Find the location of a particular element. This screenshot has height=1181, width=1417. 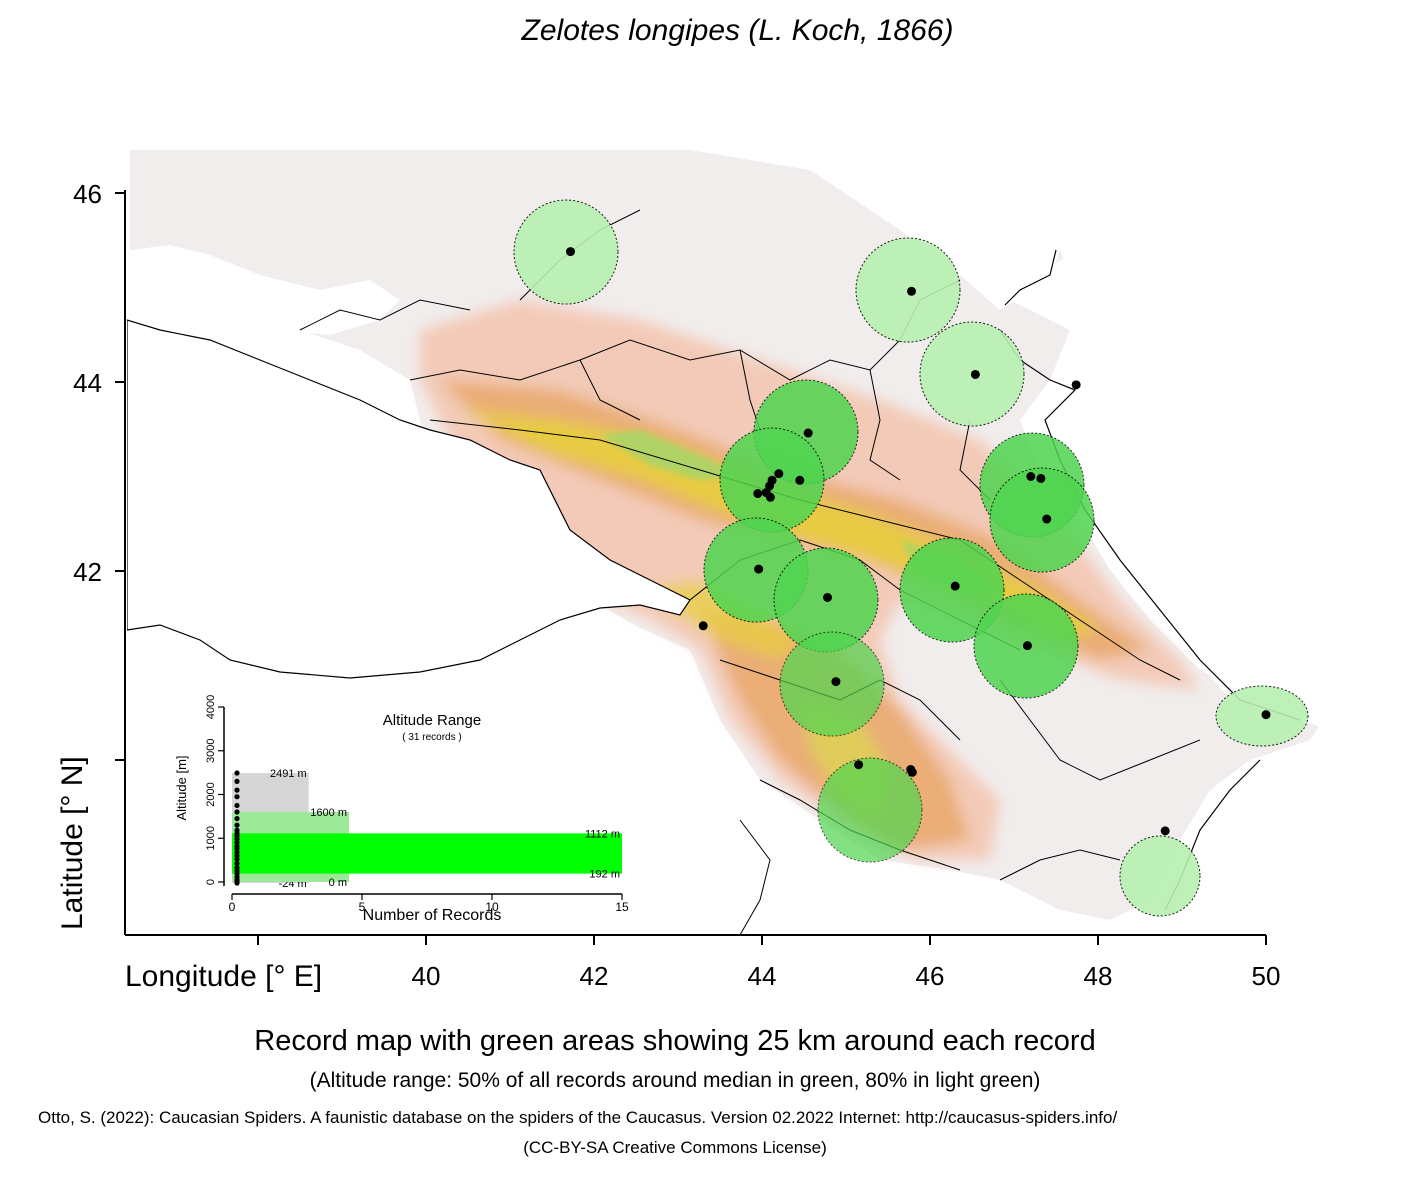

inset-background is located at coordinates (395, 810).